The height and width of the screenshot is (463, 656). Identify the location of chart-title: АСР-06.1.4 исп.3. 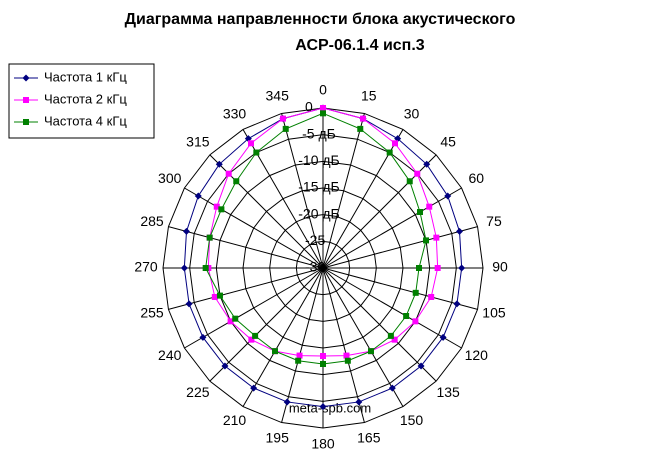
(359, 45).